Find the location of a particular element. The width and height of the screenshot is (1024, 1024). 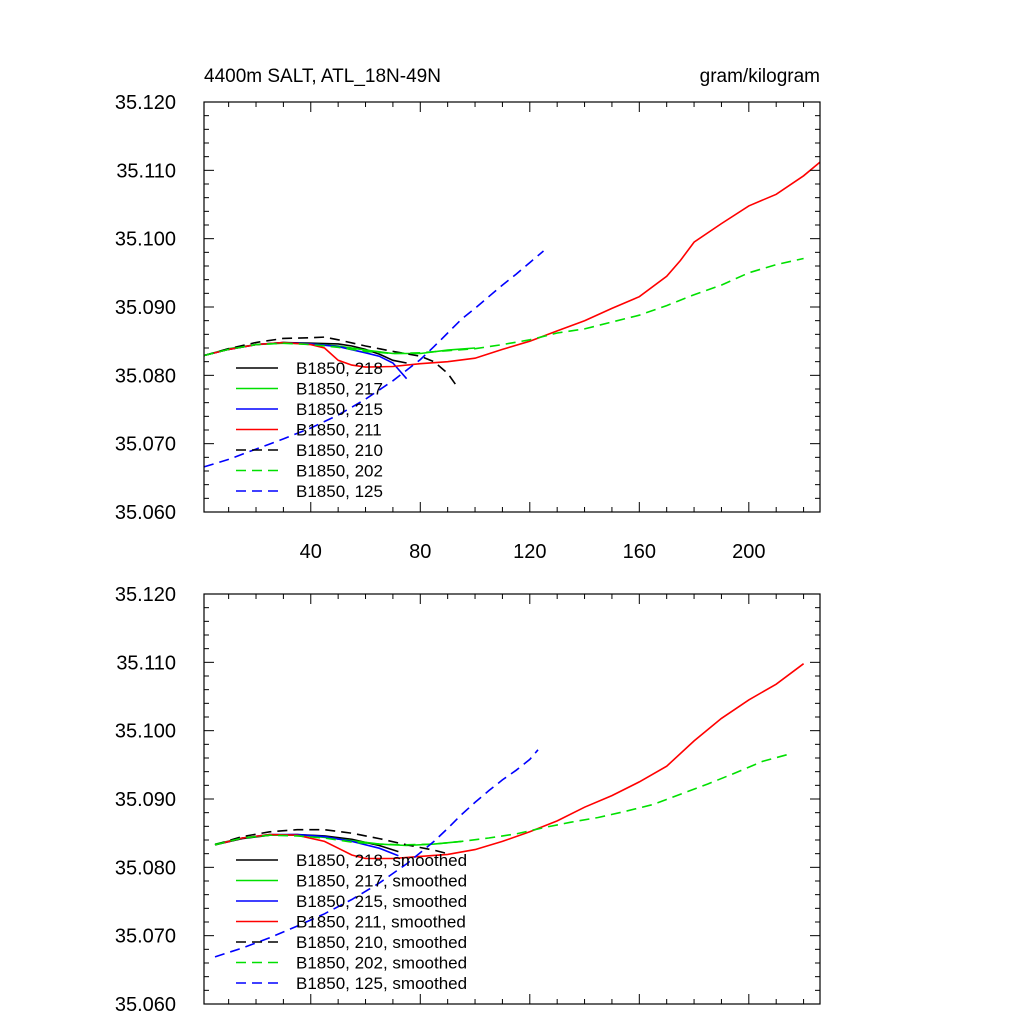

y-tick-label-1-2: 35.080 is located at coordinates (145, 868).